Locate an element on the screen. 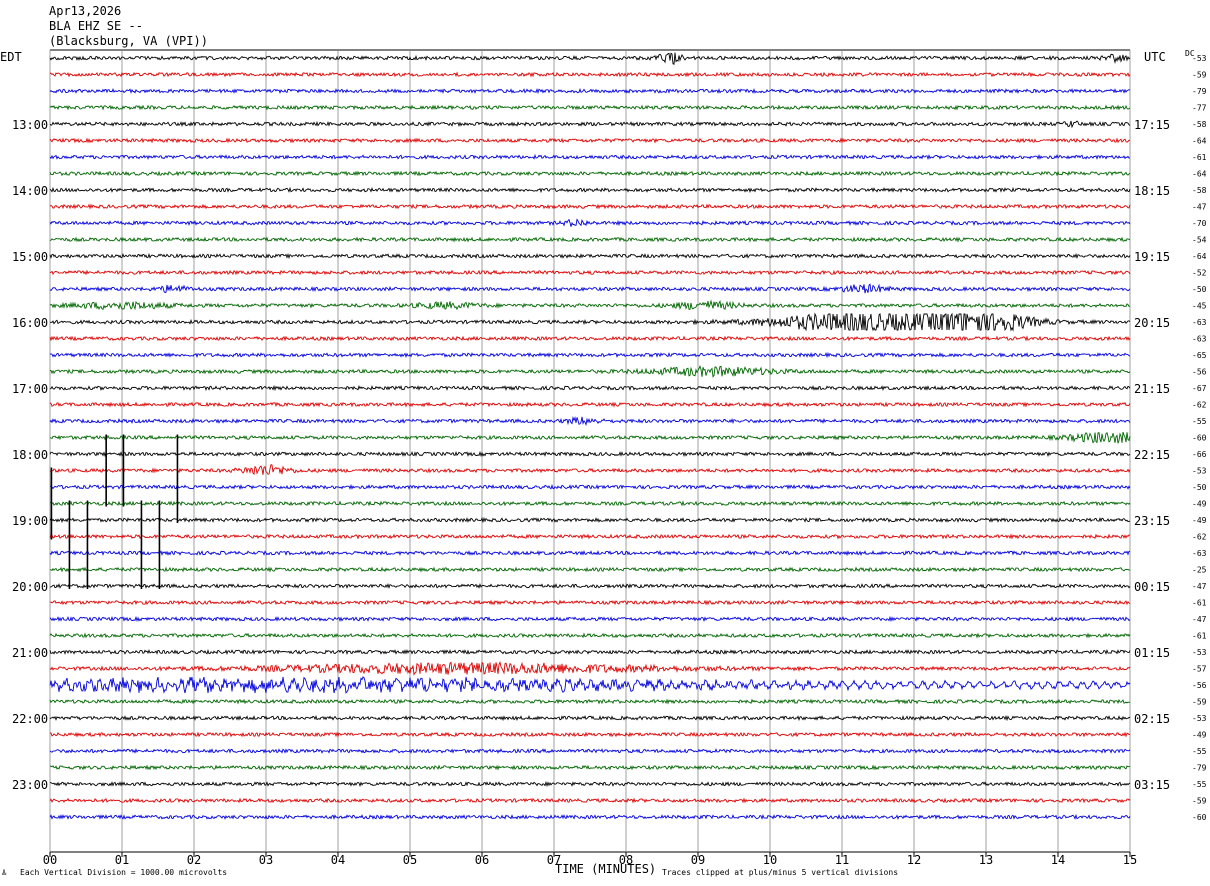 The image size is (1210, 886). dc-offset-label: -63 is located at coordinates (1199, 322).